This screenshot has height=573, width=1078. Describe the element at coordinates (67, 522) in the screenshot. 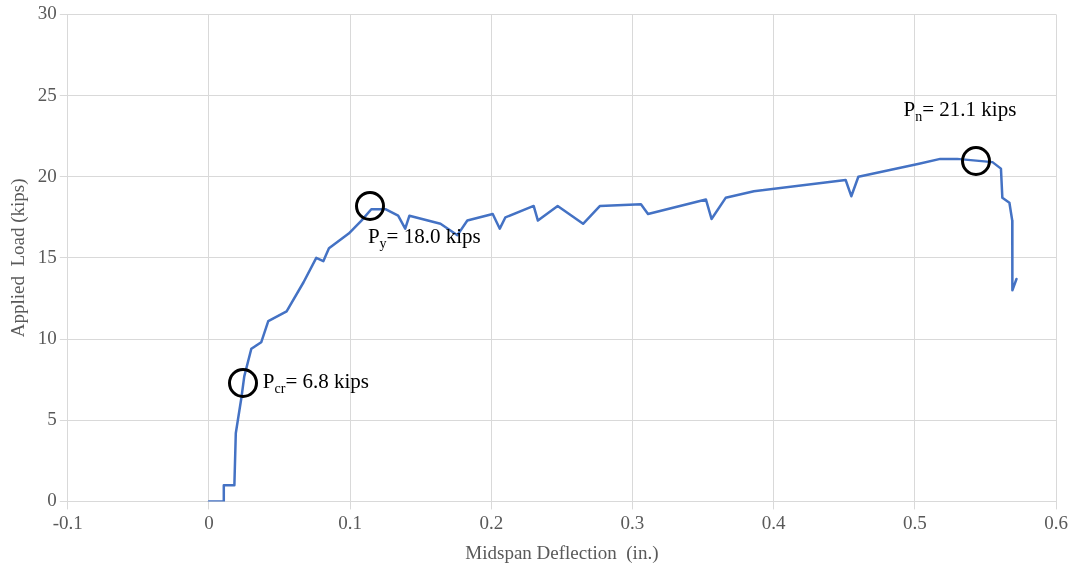

I see `x-tick-label: -0.1` at that location.